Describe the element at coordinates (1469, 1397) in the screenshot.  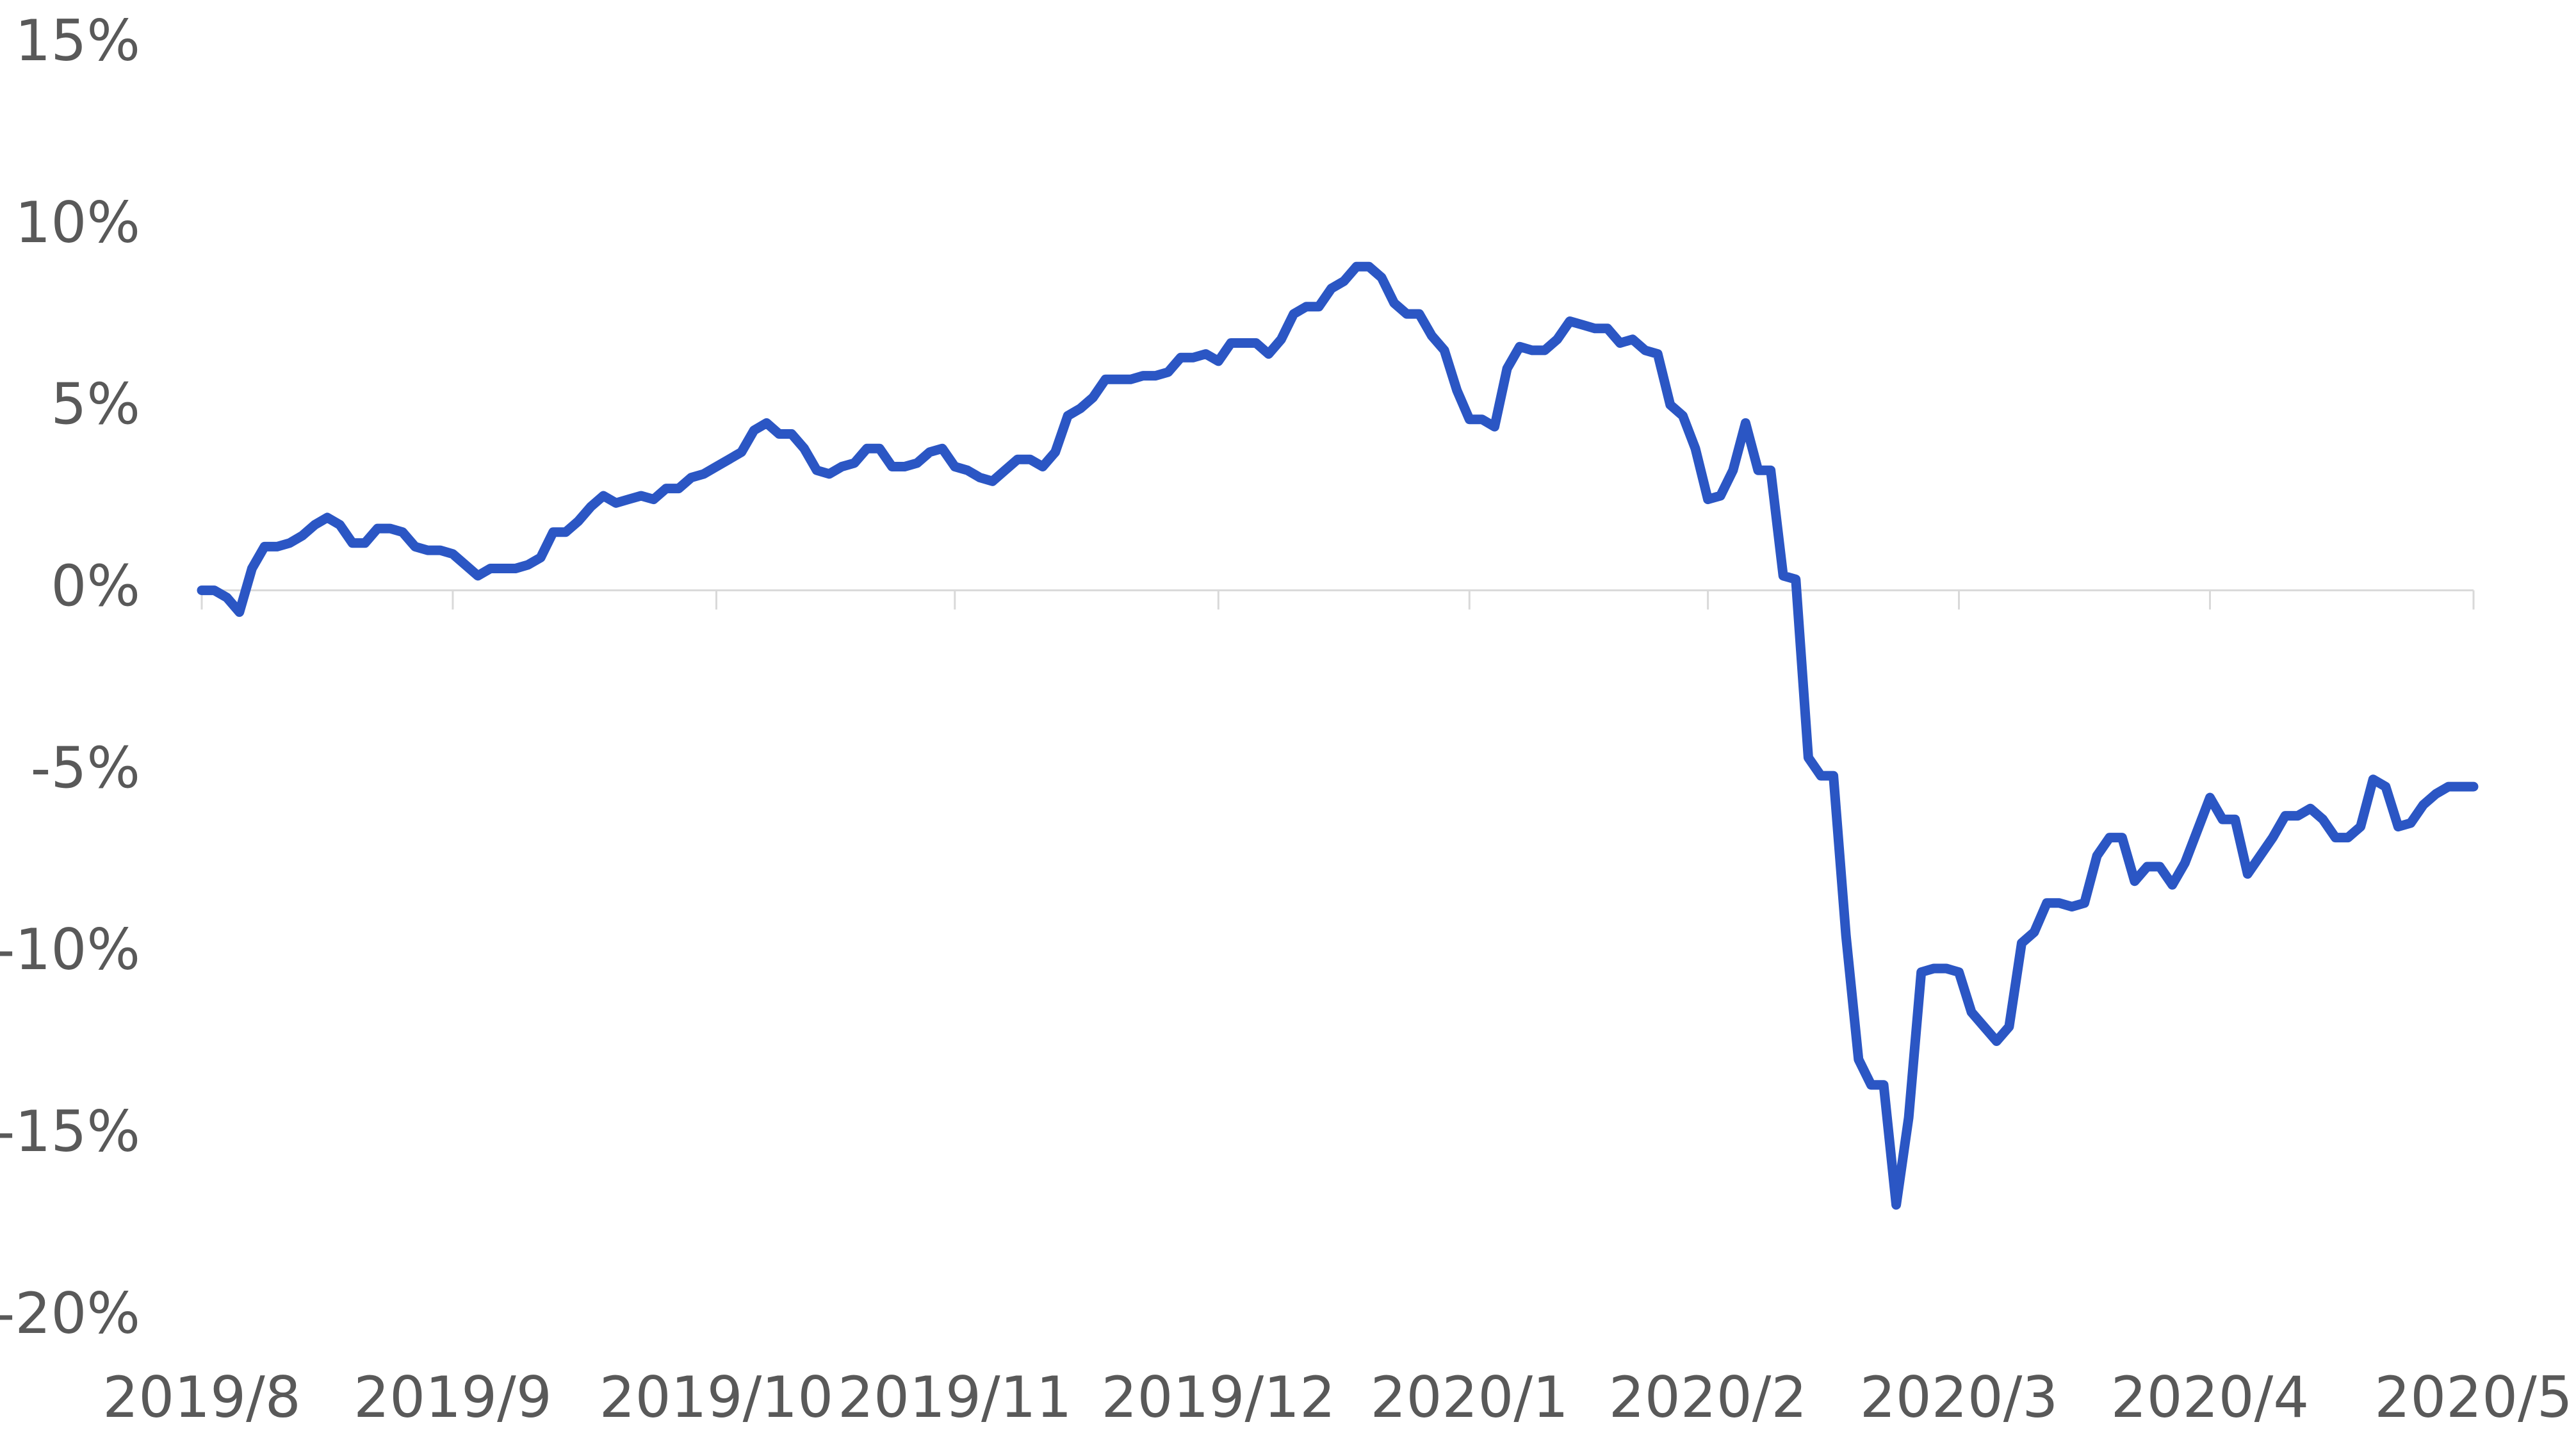
I see `x-tick-label: 2020/1` at that location.